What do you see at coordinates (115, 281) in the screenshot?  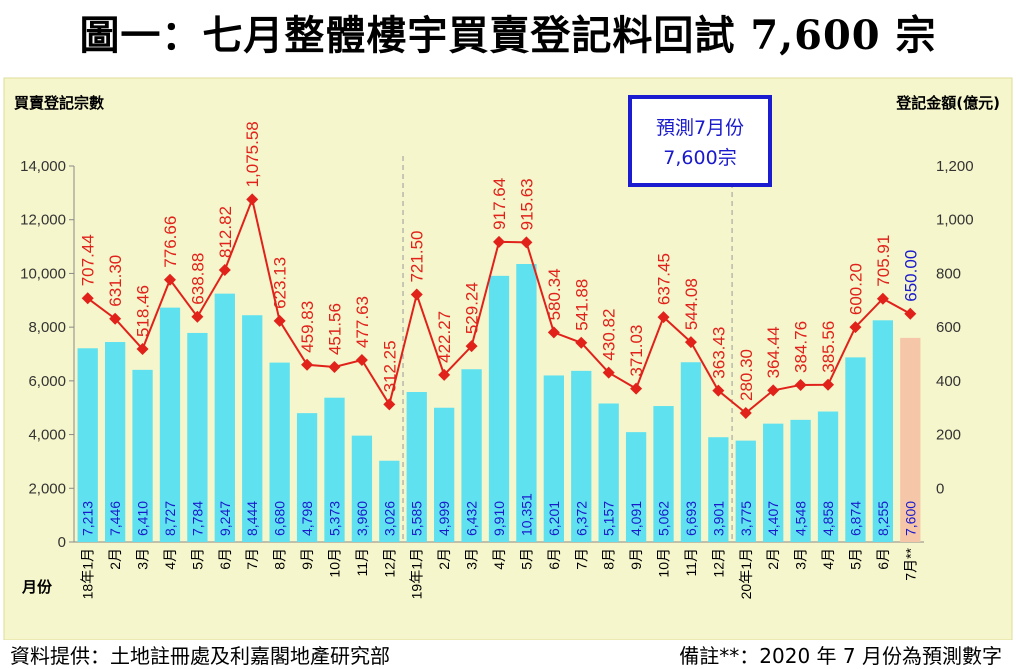 I see `line-value-label: 631.30` at bounding box center [115, 281].